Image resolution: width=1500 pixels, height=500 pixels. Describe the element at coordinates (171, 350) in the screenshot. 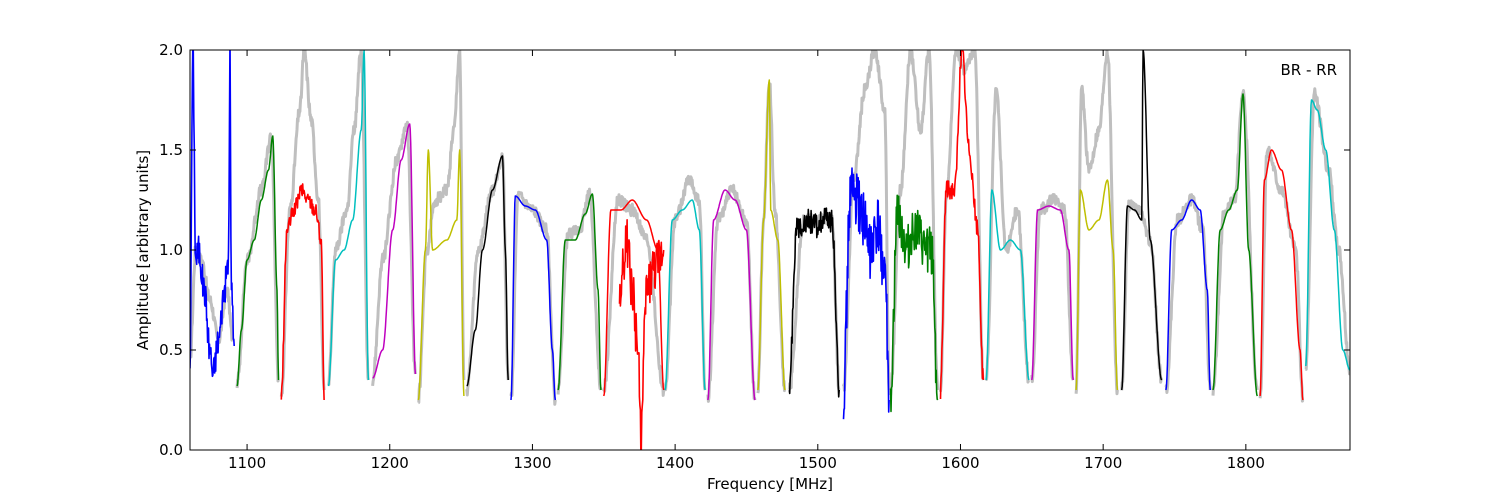

I see `y-tick-label: 0.5` at that location.